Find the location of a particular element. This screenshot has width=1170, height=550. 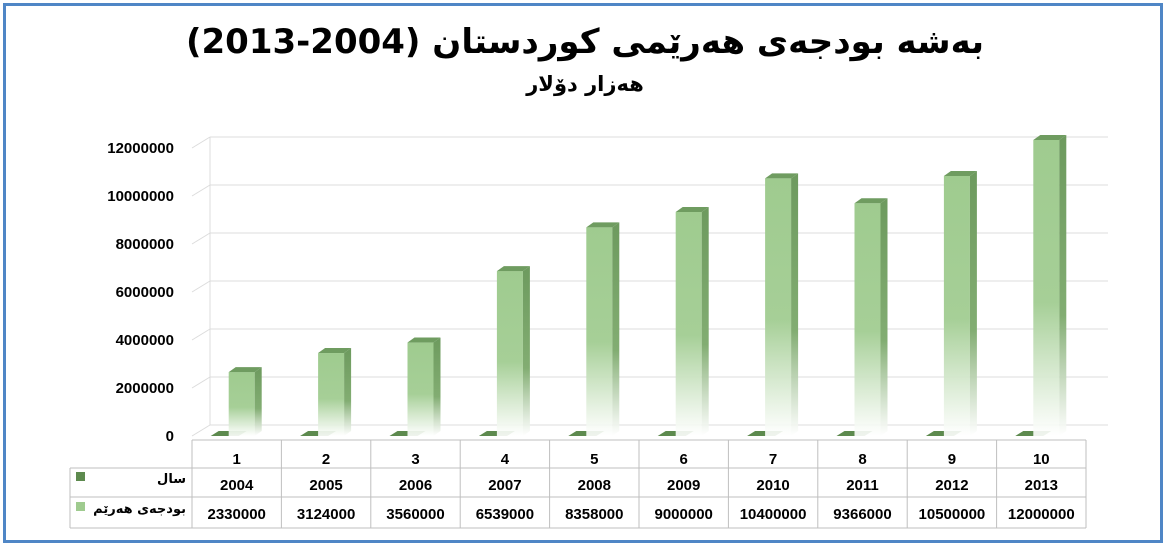

table-cell-year: 2006 is located at coordinates (415, 485).